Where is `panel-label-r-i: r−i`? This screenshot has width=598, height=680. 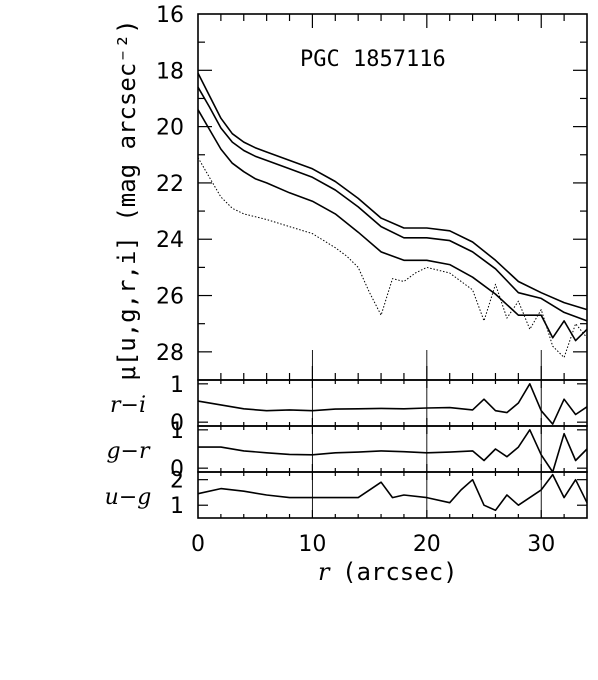
panel-label-r-i: r−i is located at coordinates (128, 405).